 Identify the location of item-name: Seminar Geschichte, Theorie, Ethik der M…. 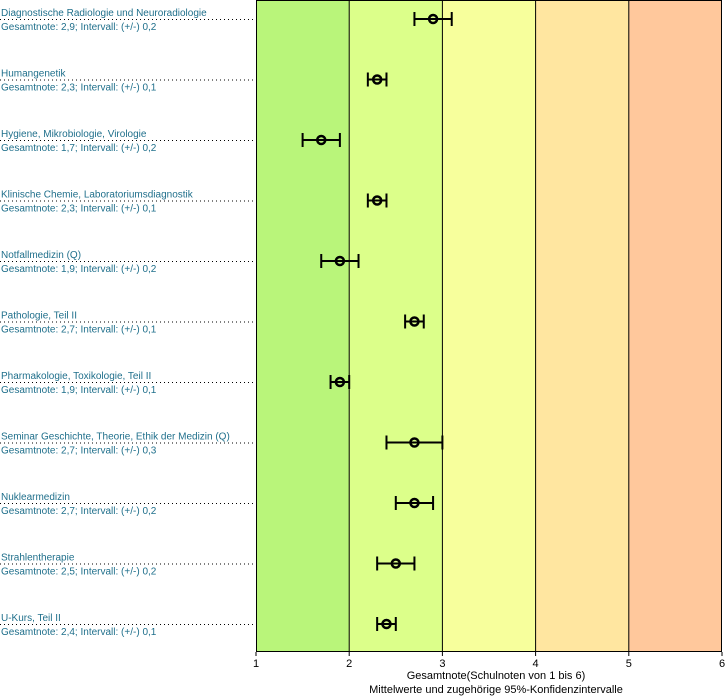
(115, 437).